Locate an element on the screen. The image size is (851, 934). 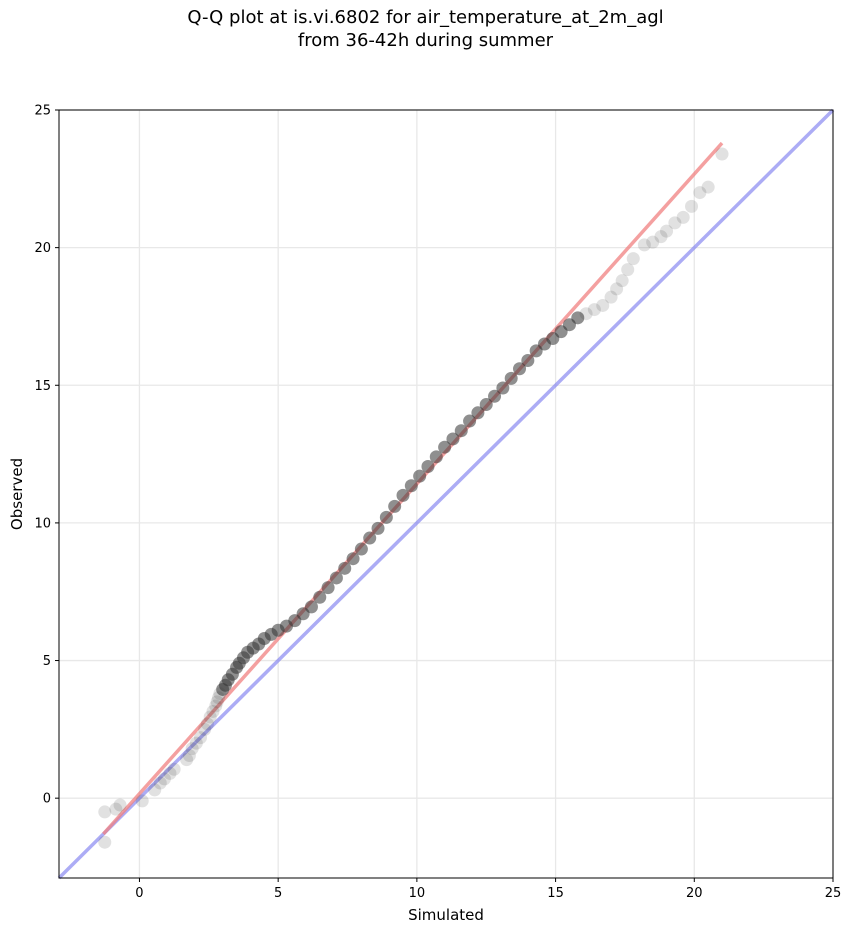
x-tick-label: 15 is located at coordinates (555, 893).